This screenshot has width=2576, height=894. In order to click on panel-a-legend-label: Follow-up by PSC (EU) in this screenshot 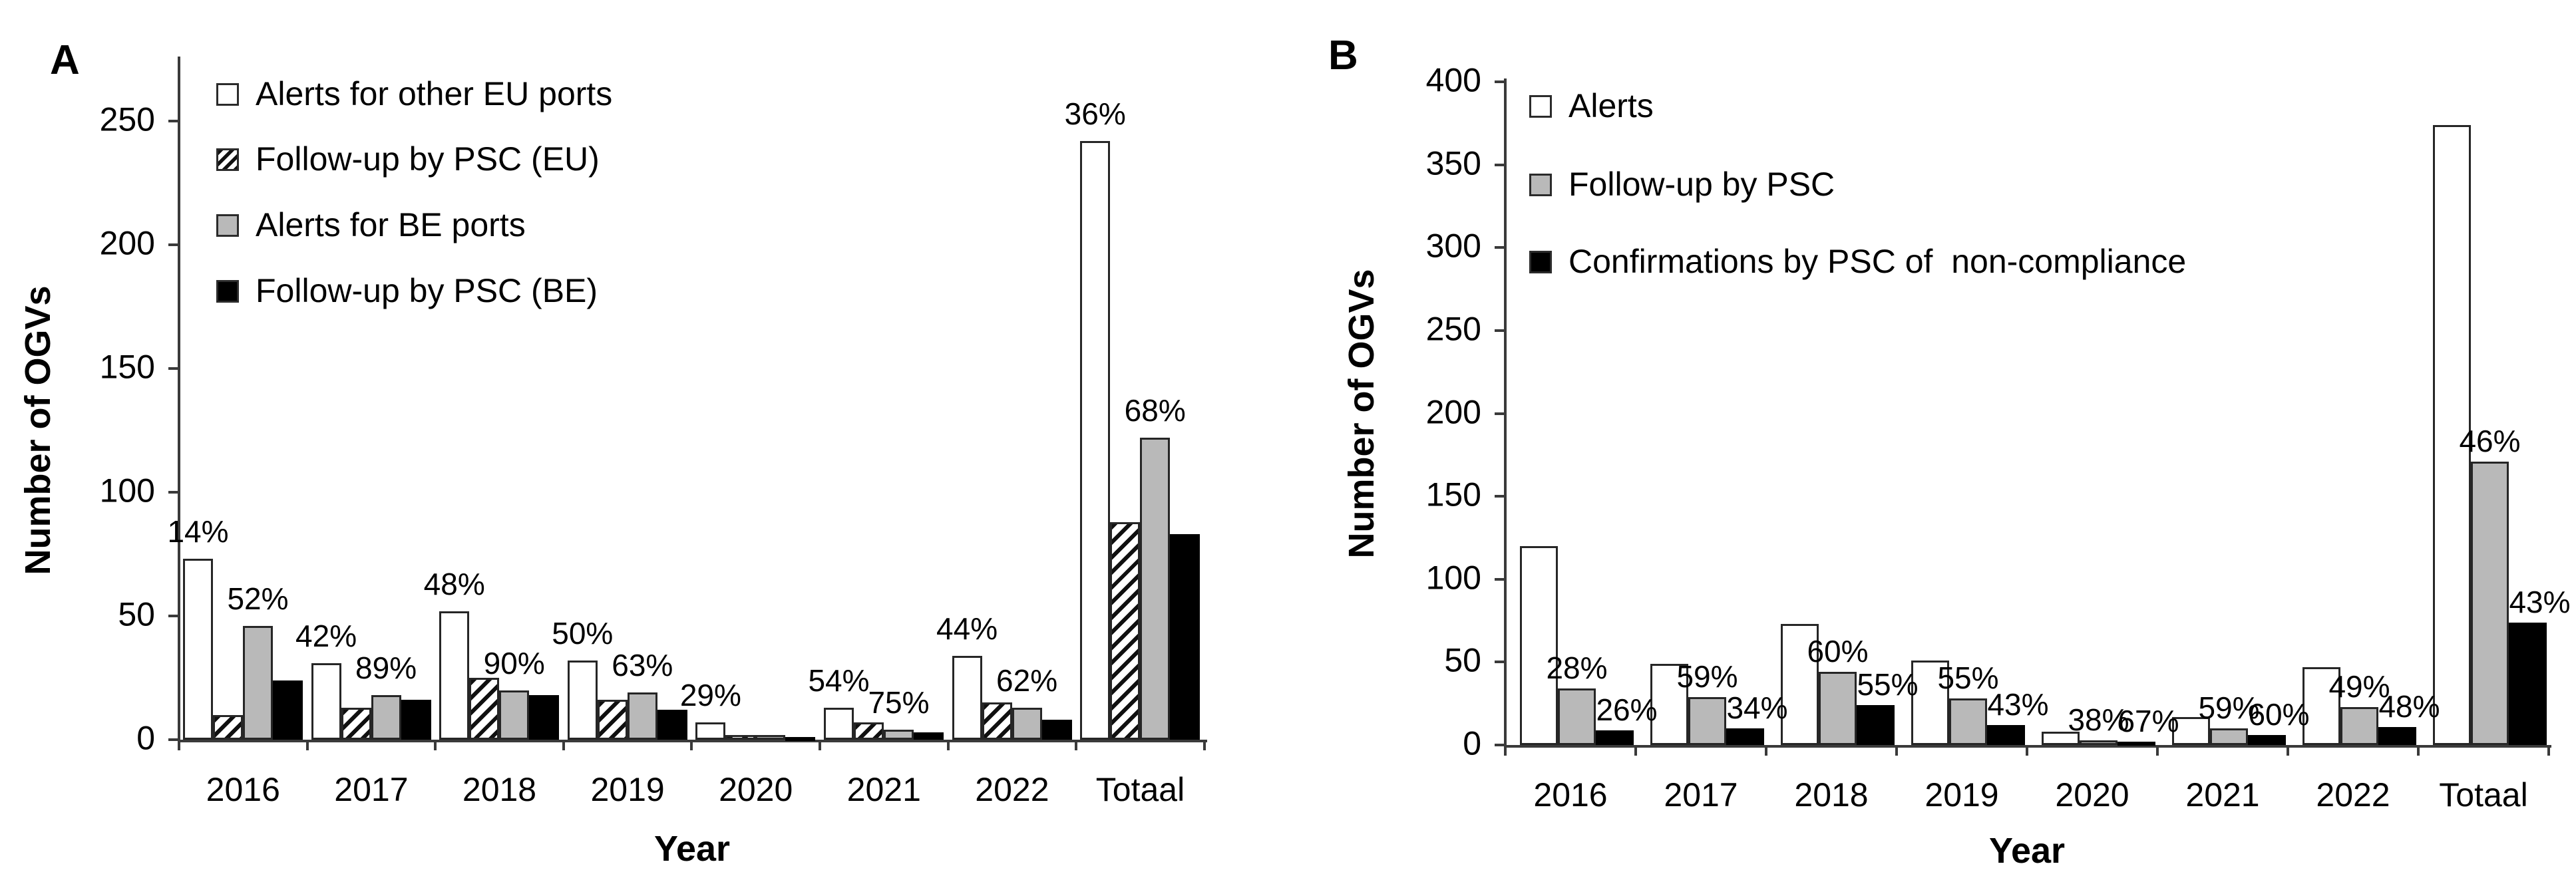, I will do `click(428, 159)`.